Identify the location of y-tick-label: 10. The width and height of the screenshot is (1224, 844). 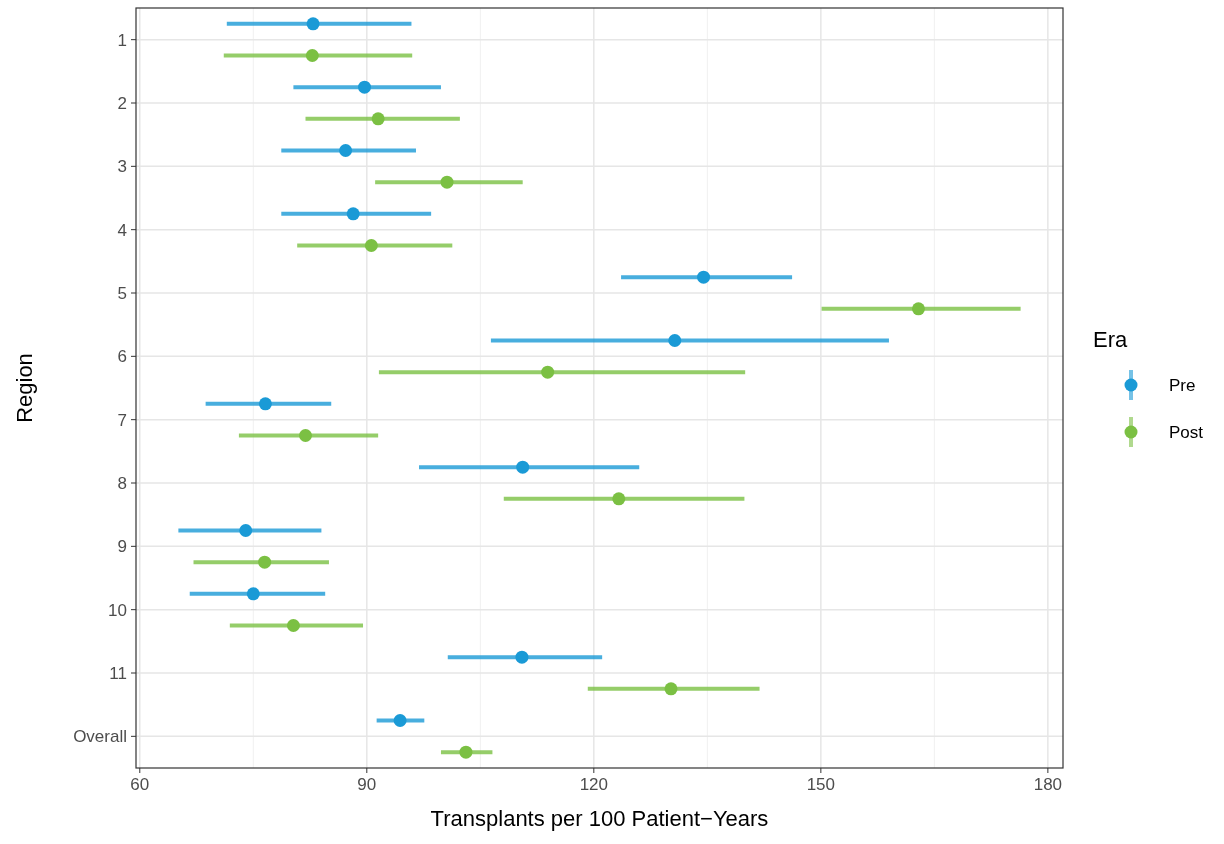
(117, 610).